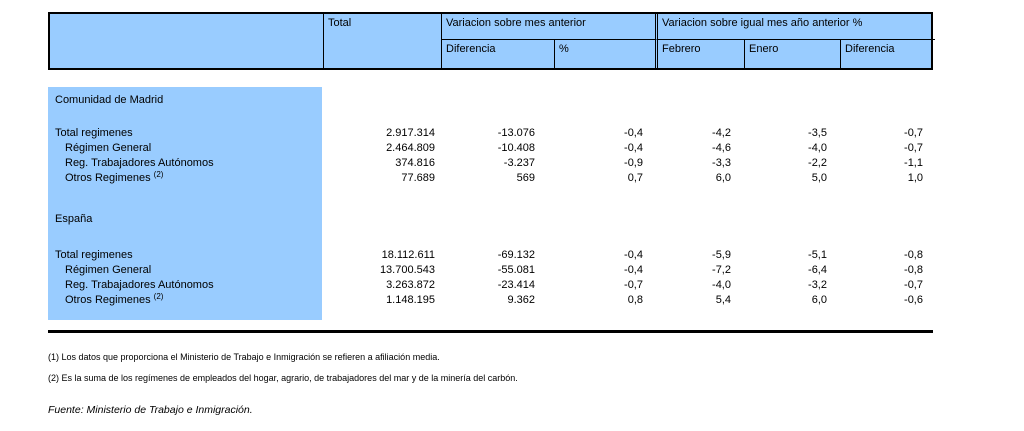  I want to click on value-cell: 5,4, so click(723, 300).